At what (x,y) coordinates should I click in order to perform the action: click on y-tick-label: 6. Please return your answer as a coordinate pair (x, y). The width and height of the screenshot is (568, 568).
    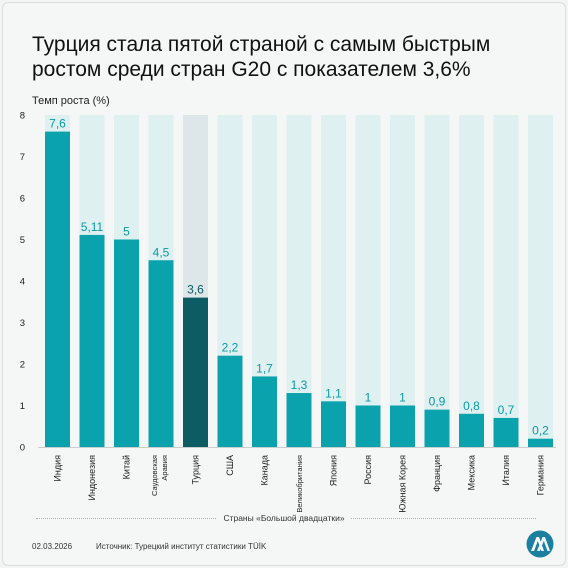
    Looking at the image, I should click on (22, 199).